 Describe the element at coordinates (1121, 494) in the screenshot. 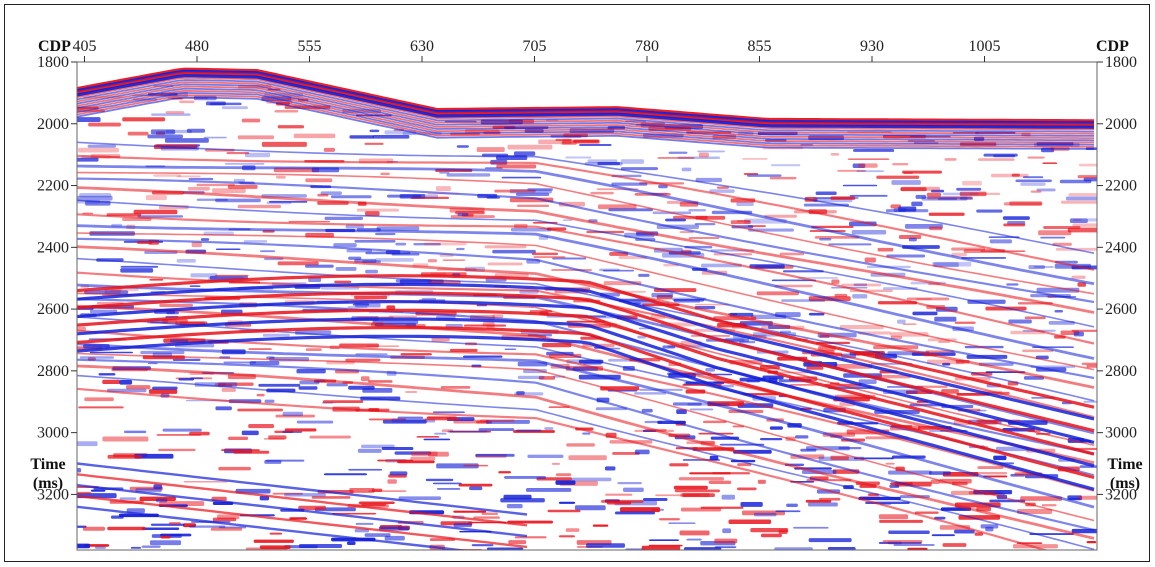

I see `y-tick-label-right: 3200` at that location.